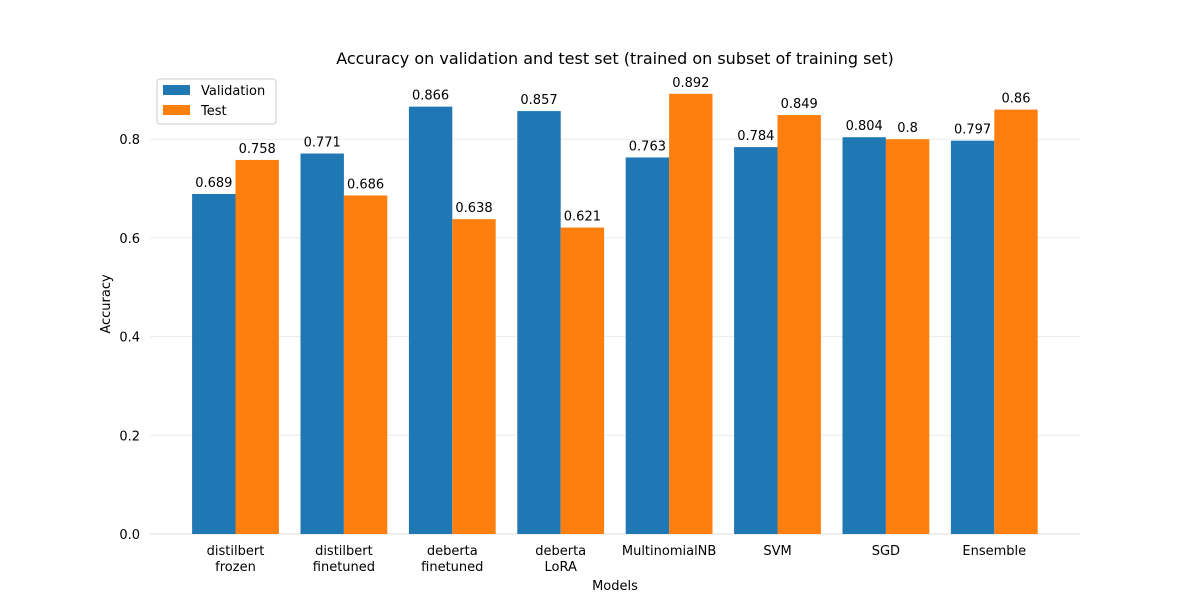 The image size is (1200, 600). I want to click on bar-value-label: 0.857, so click(538, 100).